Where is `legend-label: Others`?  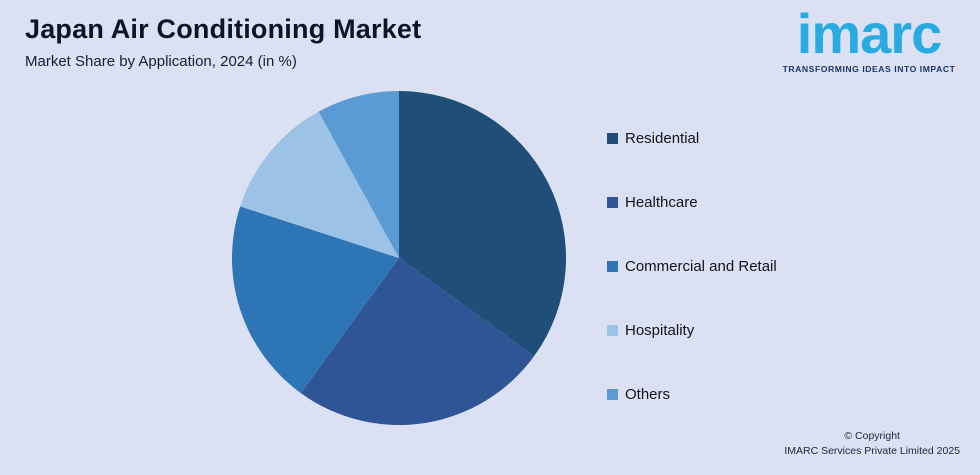 legend-label: Others is located at coordinates (648, 394).